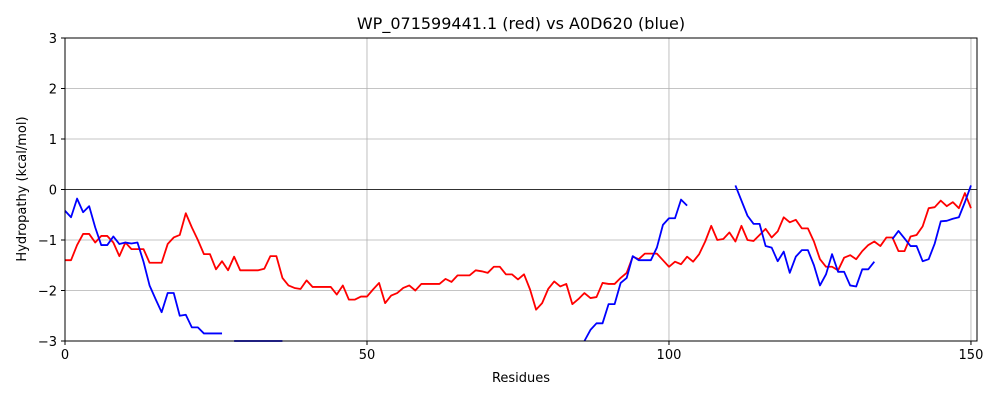 The image size is (1000, 400). I want to click on chart-title: WP_071599441.1 (red) vs A0D620 (blue), so click(521, 24).